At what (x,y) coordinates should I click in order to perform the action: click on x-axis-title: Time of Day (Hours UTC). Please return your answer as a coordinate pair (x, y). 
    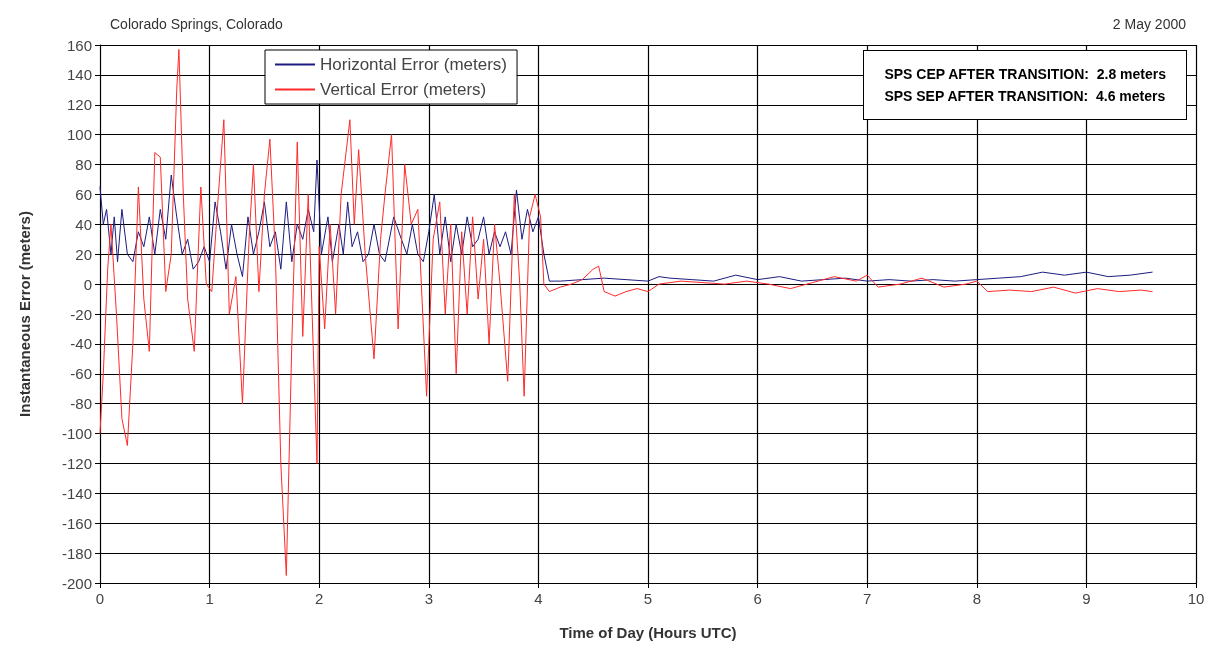
    Looking at the image, I should click on (648, 632).